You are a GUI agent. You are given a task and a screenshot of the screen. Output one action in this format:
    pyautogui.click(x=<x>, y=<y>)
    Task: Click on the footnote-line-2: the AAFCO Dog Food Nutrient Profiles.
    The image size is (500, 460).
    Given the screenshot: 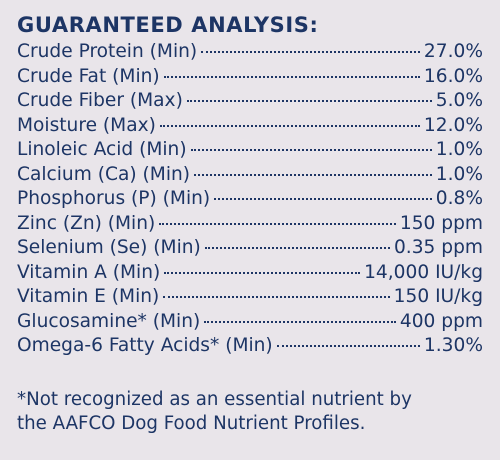 What is the action you would take?
    pyautogui.click(x=191, y=423)
    